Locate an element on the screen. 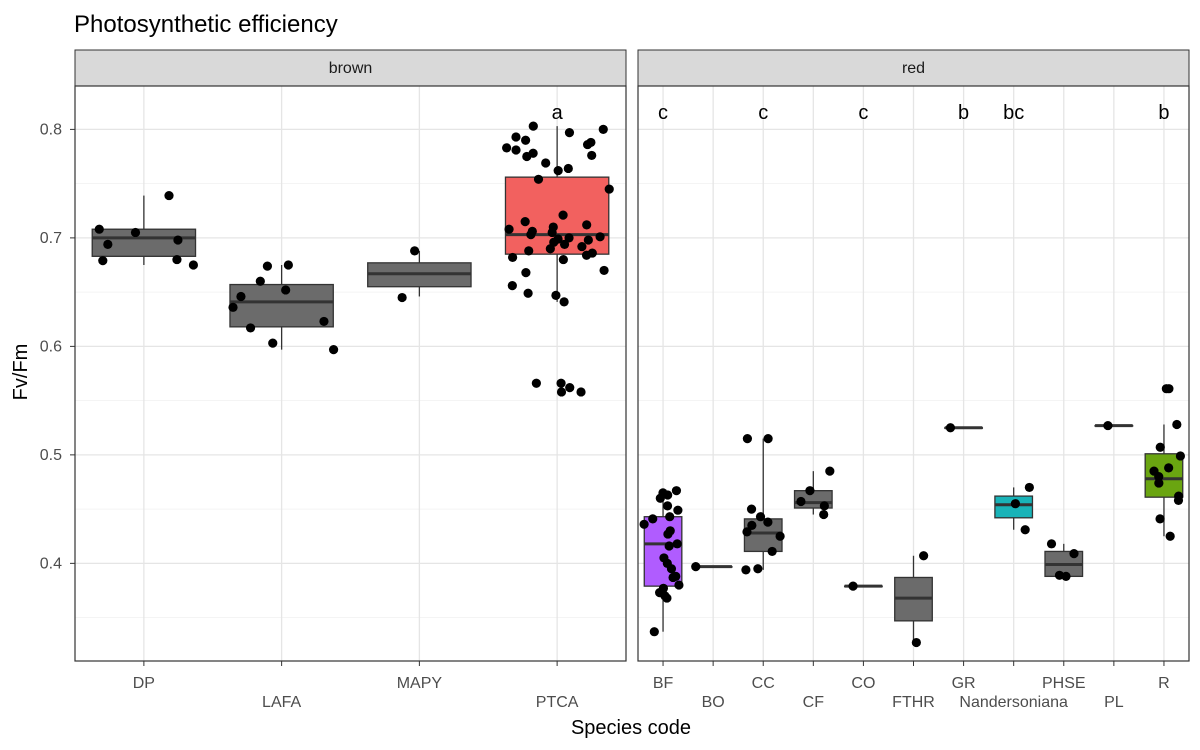  box-group-LAFA: LAFA is located at coordinates (283, 485).